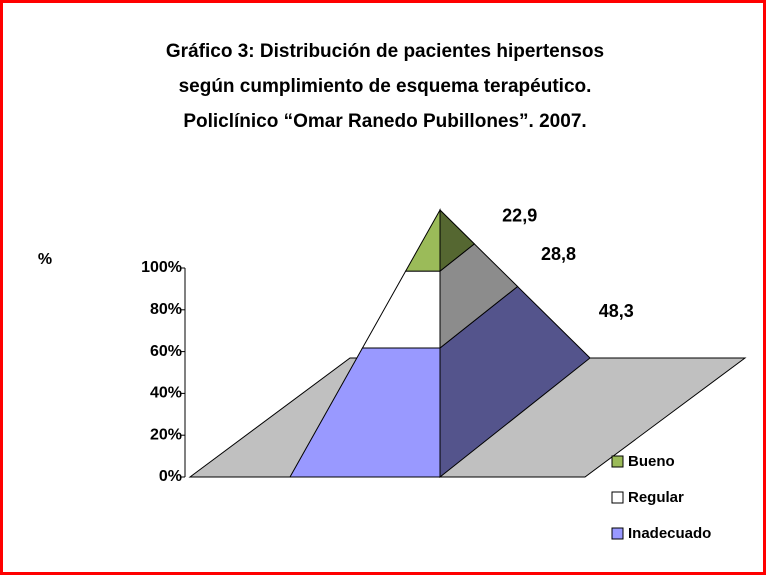 This screenshot has width=766, height=575. I want to click on pyramid-segment-side, so click(457, 240).